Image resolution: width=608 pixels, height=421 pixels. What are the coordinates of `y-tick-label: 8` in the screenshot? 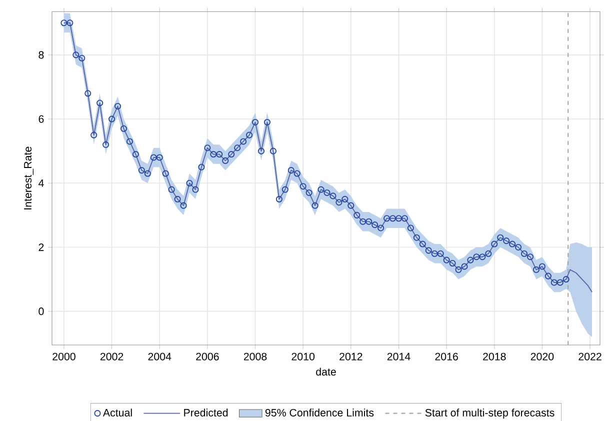 It's located at (41, 55).